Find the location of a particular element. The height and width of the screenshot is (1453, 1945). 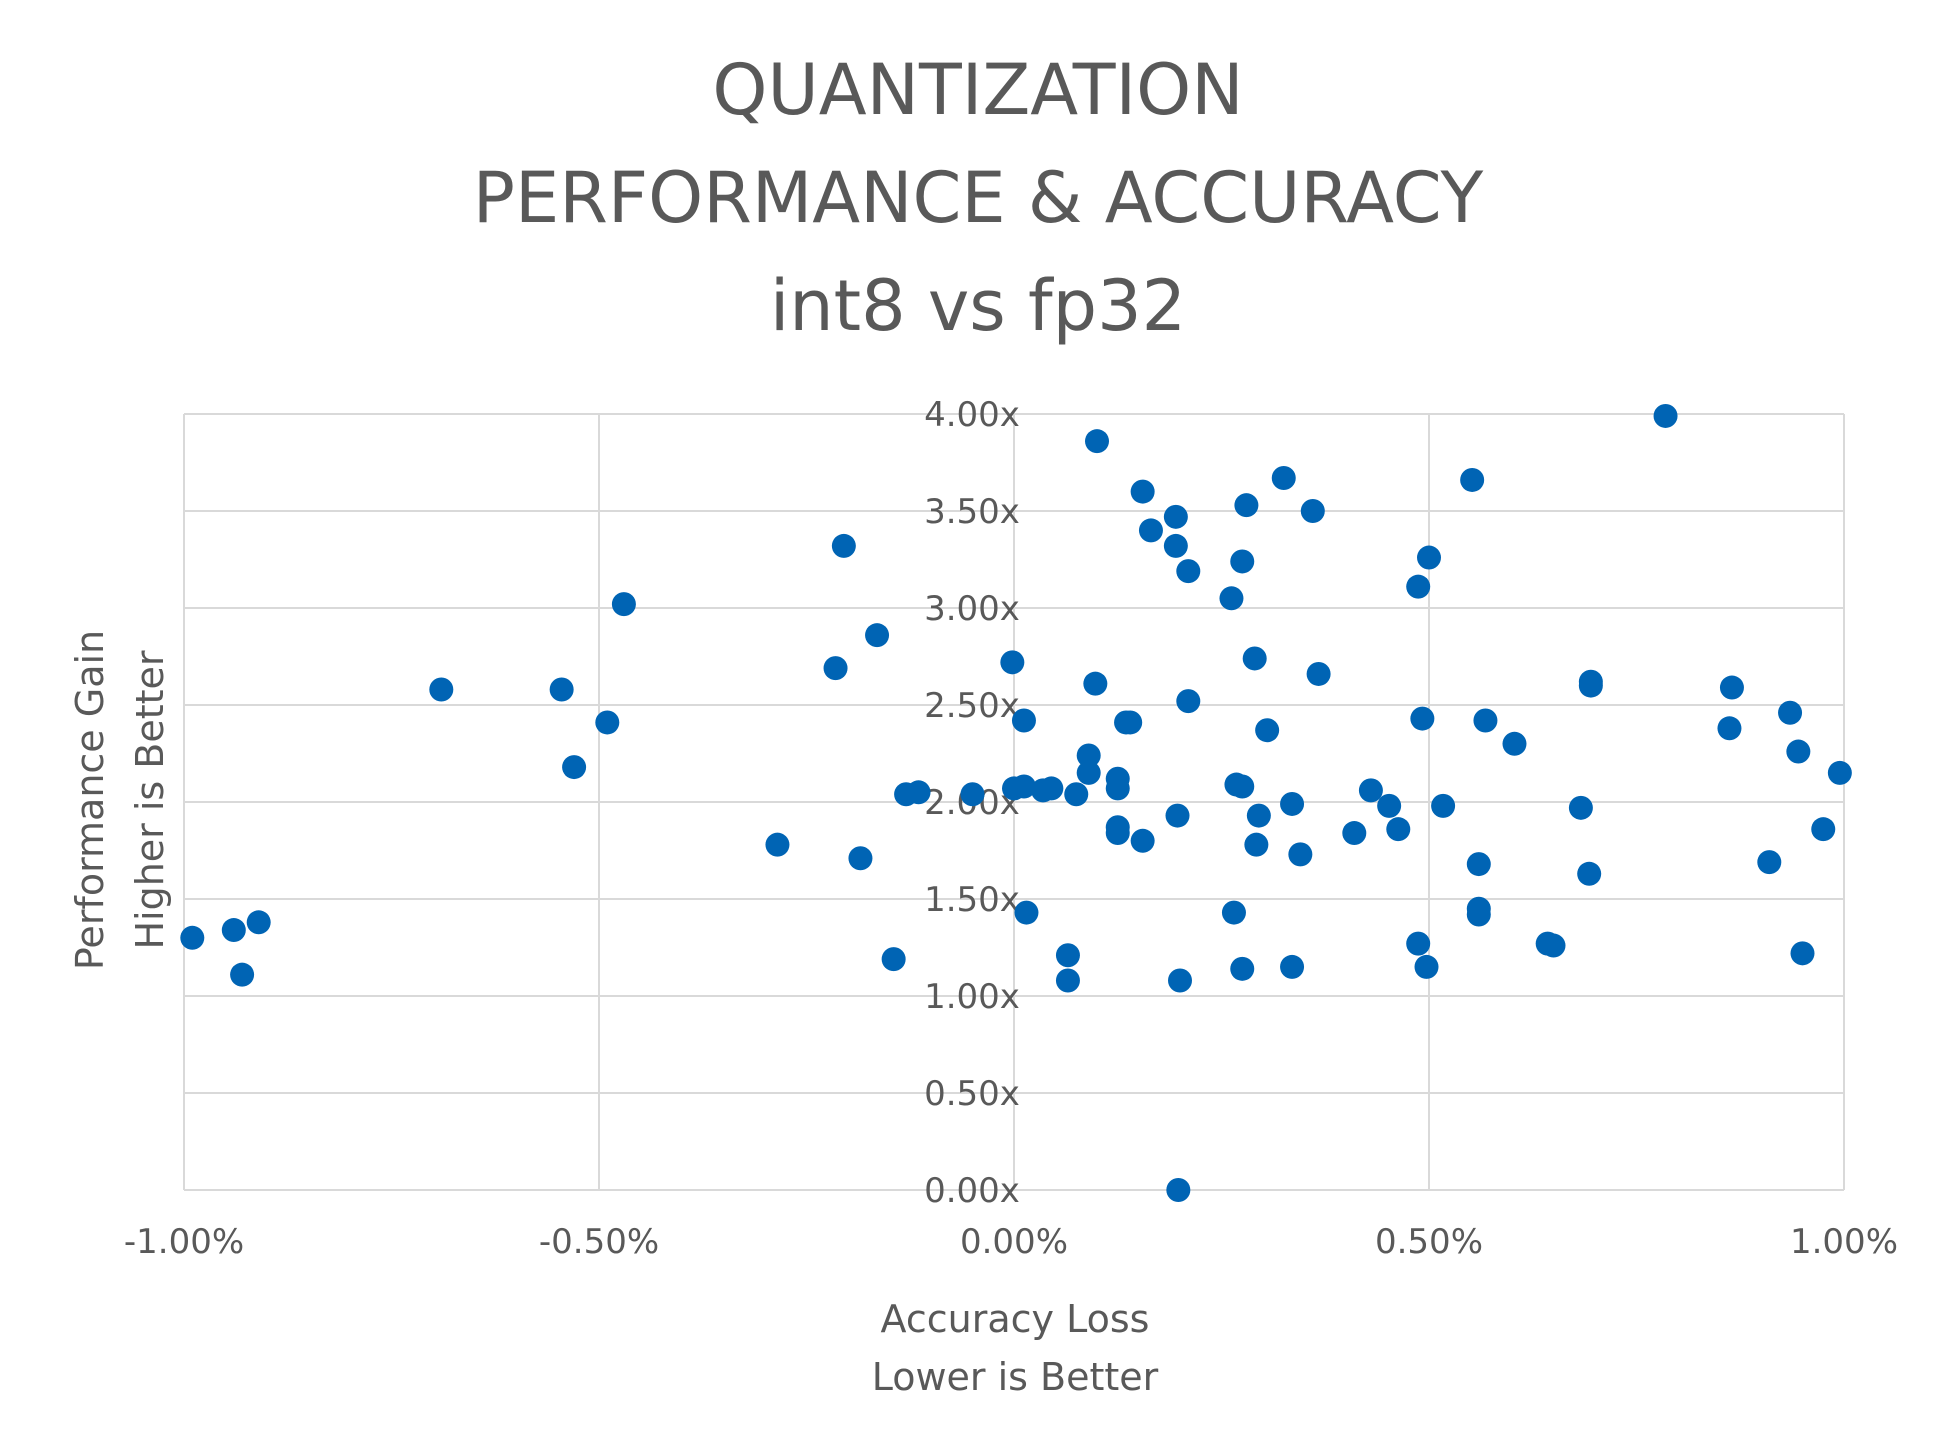

y-tick-label: 4.00x is located at coordinates (972, 415).